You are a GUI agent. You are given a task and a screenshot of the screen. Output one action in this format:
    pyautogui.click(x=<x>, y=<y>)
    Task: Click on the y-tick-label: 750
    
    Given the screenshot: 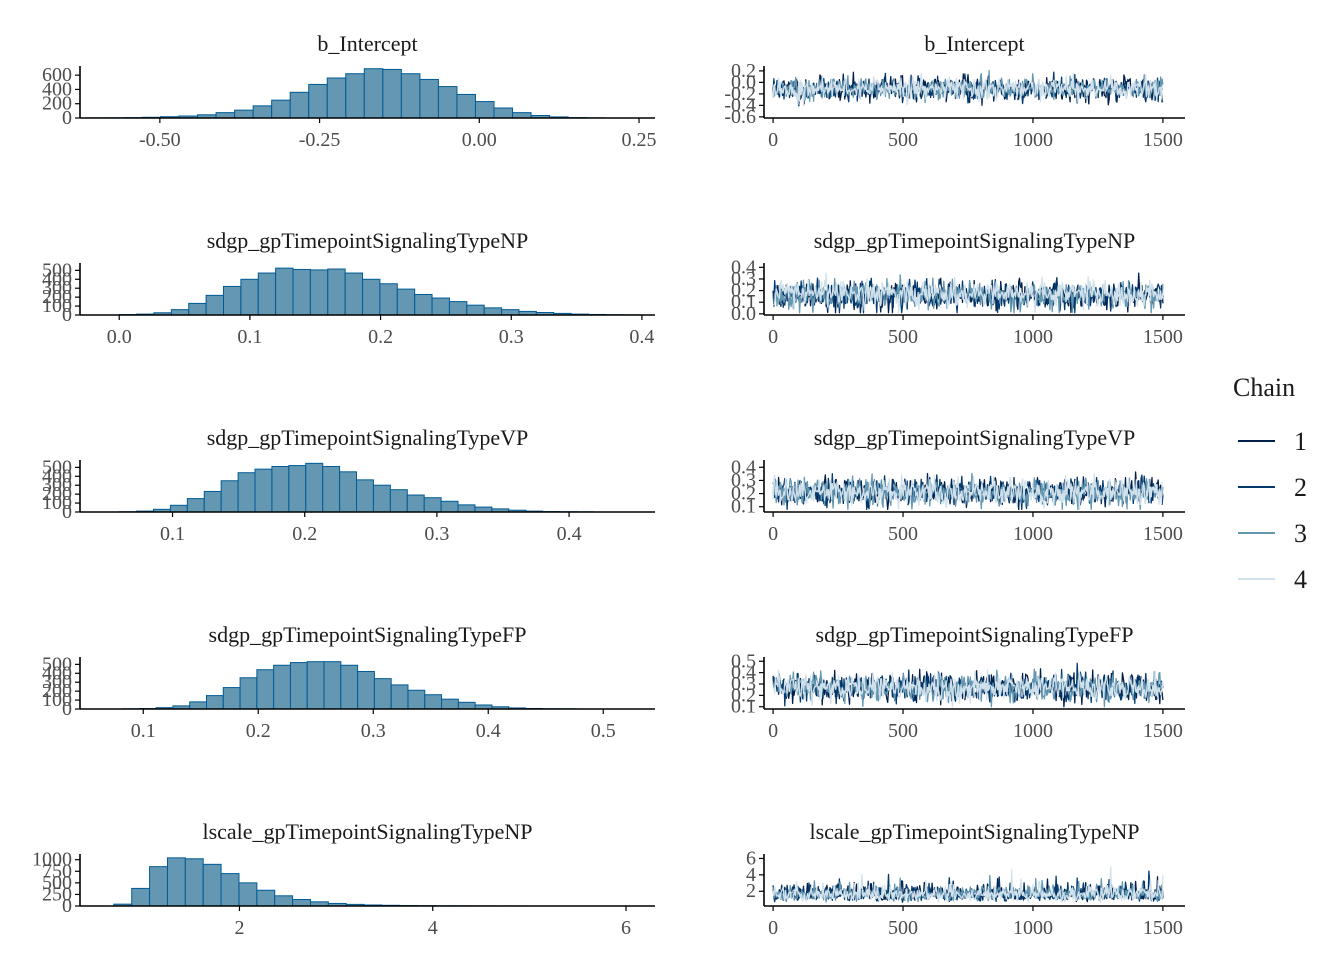 What is the action you would take?
    pyautogui.click(x=57, y=871)
    